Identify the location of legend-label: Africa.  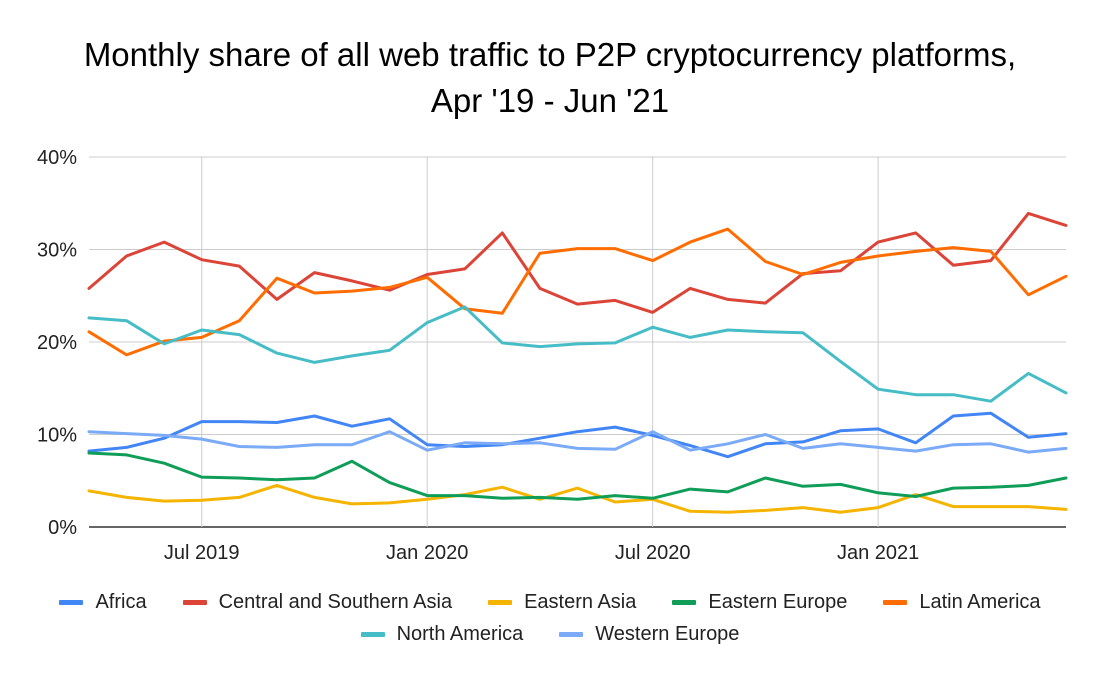
(121, 601).